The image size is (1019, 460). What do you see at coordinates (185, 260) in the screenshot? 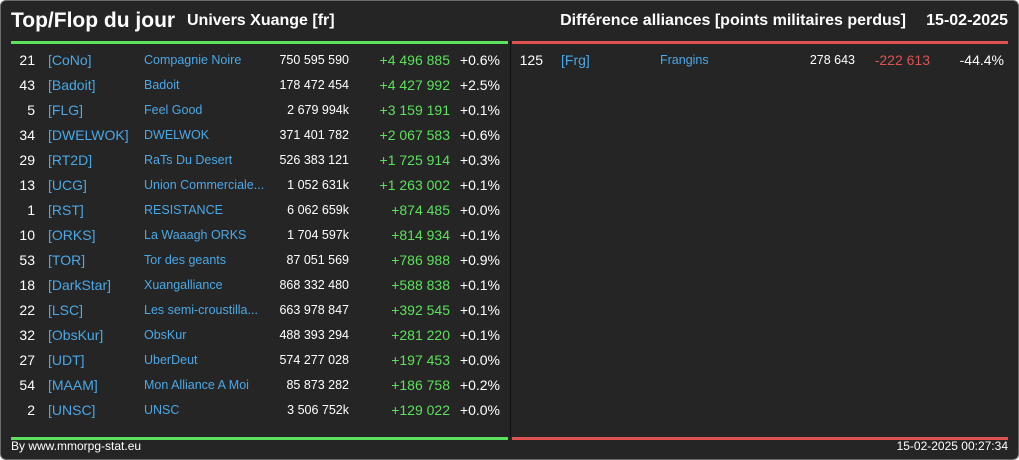
I see `alliance-name-link: Tor des geants` at bounding box center [185, 260].